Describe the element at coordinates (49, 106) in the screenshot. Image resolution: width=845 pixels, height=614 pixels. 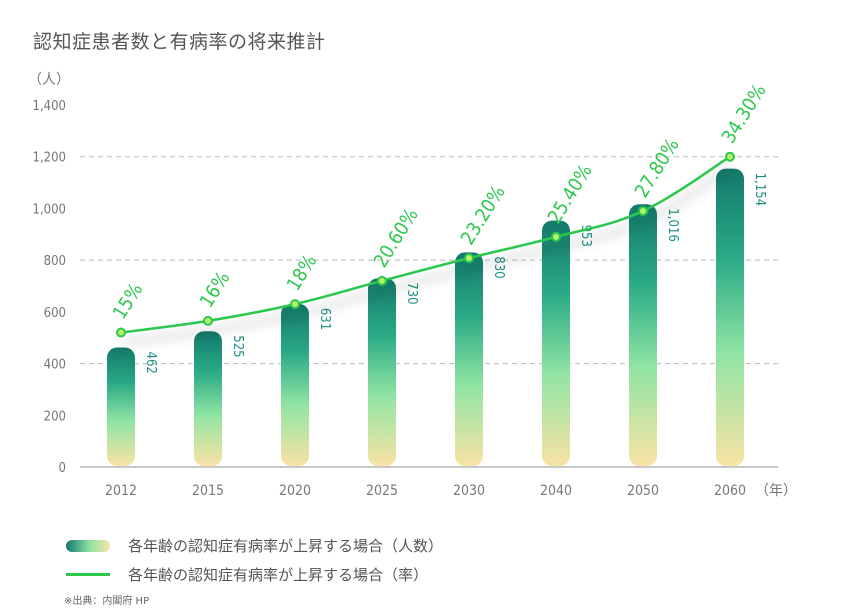
I see `y-tick-label: 1,400` at that location.